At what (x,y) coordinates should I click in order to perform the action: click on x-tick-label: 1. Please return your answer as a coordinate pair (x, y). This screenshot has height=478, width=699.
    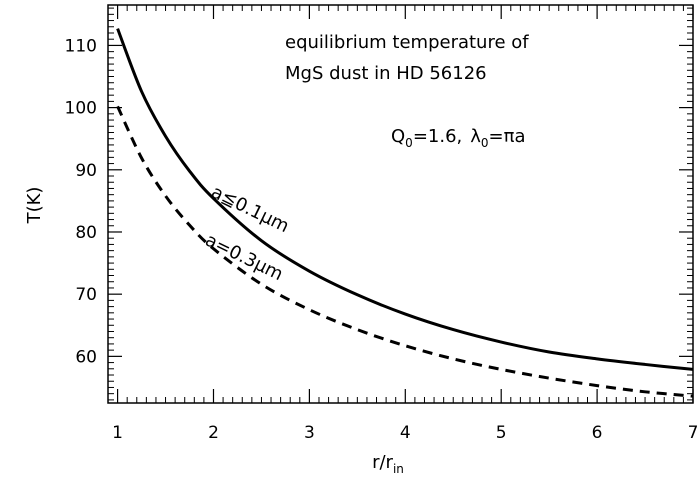
    Looking at the image, I should click on (117, 433).